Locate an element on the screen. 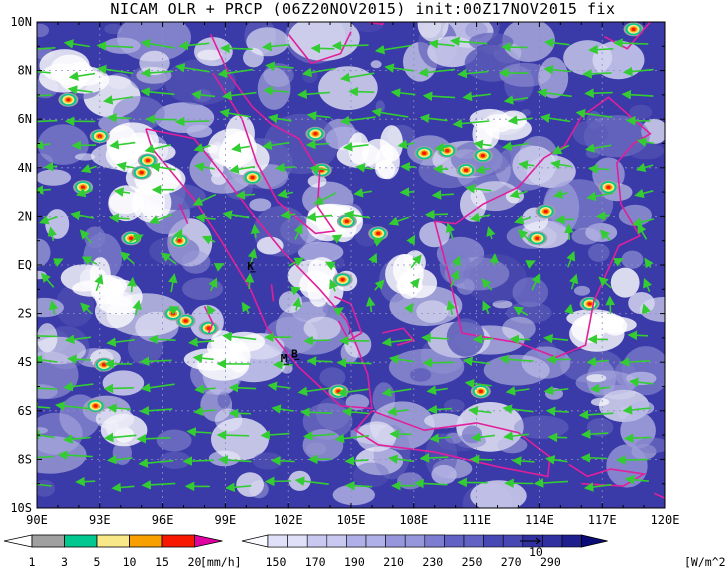 The height and width of the screenshot is (571, 726). lat-tick-label: 6N is located at coordinates (25, 119).